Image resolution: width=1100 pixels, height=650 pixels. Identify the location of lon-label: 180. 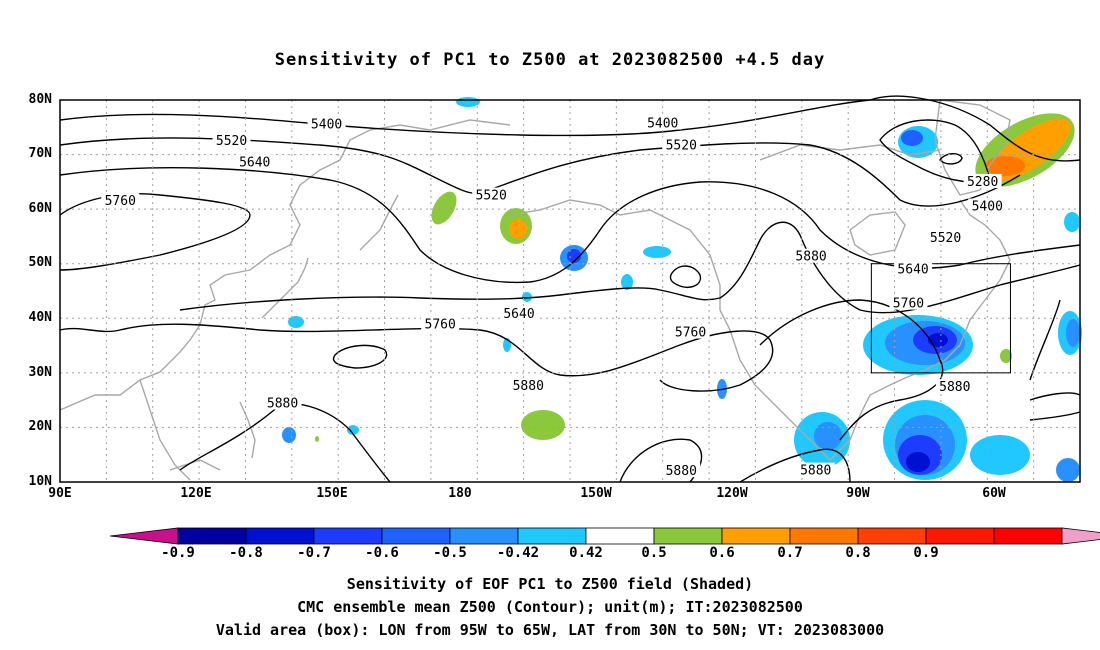
(460, 493).